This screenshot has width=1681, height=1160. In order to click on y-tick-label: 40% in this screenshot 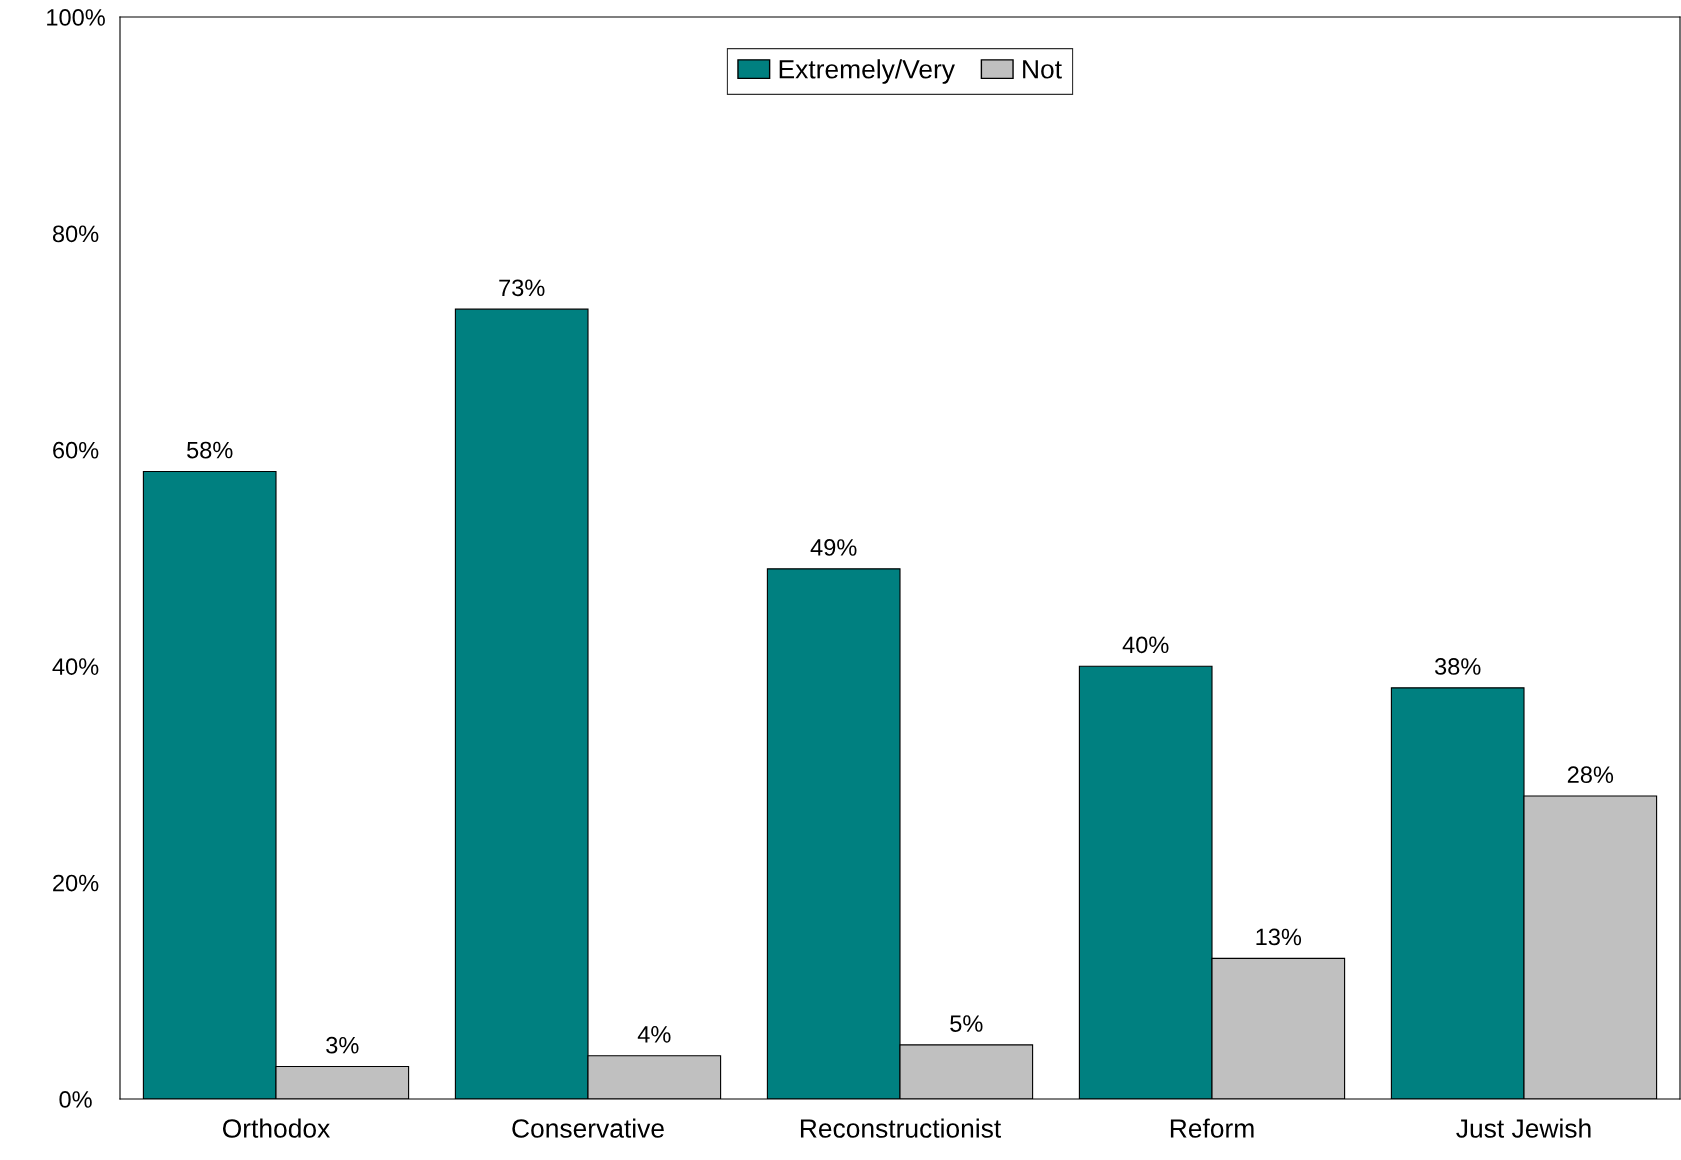, I will do `click(75, 666)`.